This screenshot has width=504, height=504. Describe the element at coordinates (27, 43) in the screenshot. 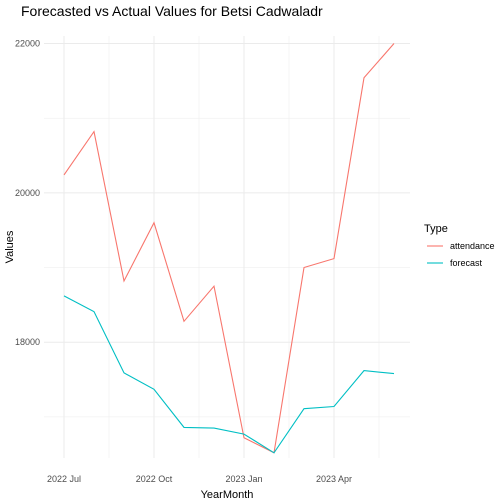

I see `y-tick-label: 22000` at that location.